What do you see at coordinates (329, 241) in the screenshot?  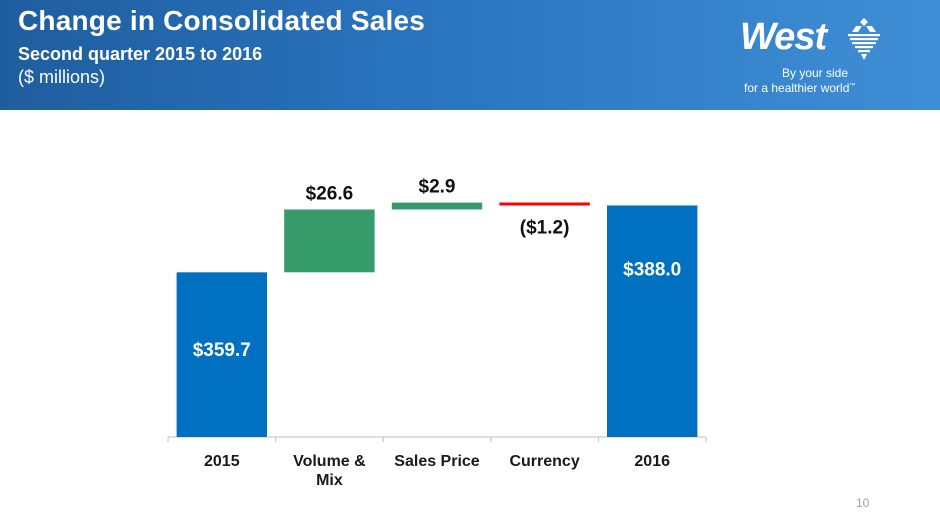 I see `bar-volume-mix` at bounding box center [329, 241].